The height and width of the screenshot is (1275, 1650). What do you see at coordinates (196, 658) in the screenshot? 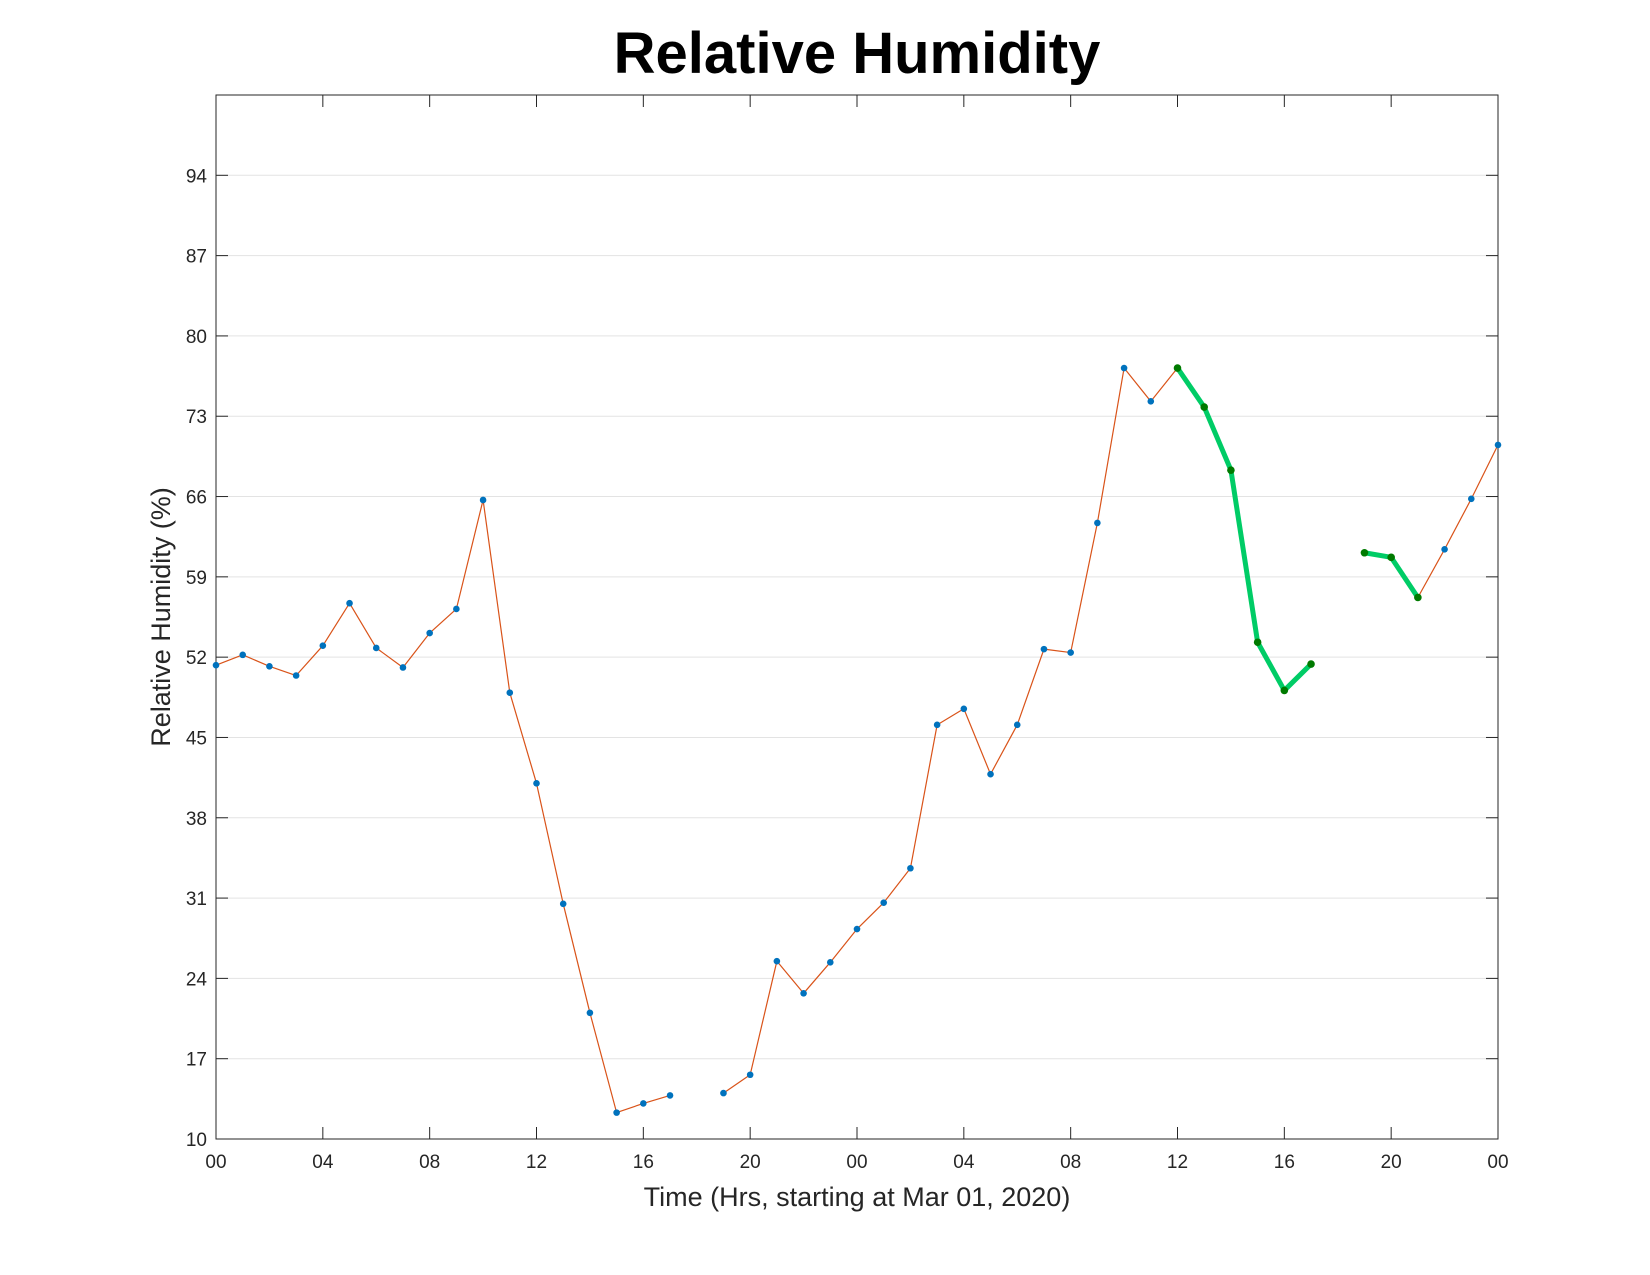
I see `y-tick-label: 52` at bounding box center [196, 658].